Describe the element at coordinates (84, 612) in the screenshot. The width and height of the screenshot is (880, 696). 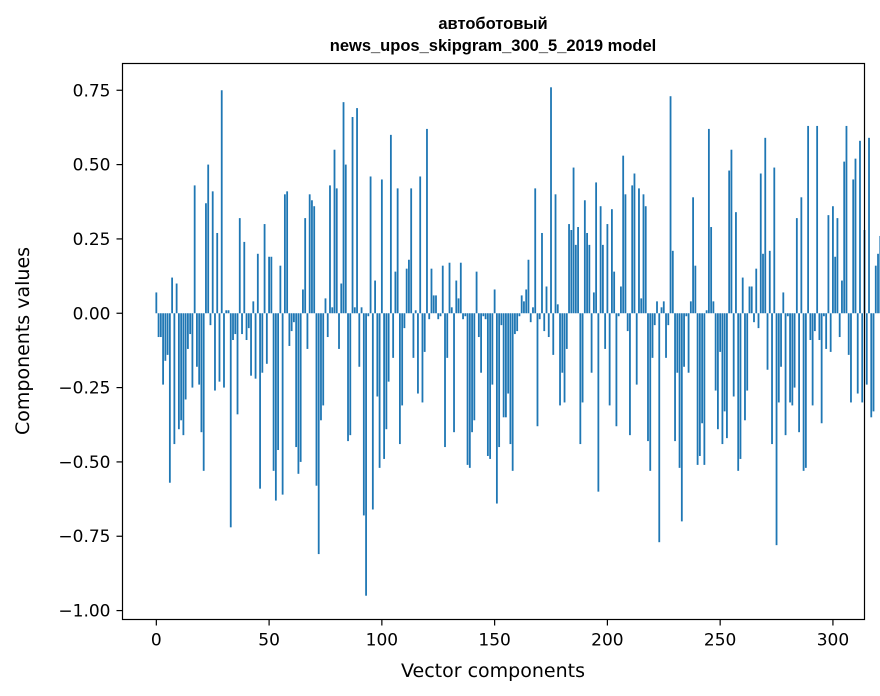
I see `y-tick-label: −1.00` at that location.